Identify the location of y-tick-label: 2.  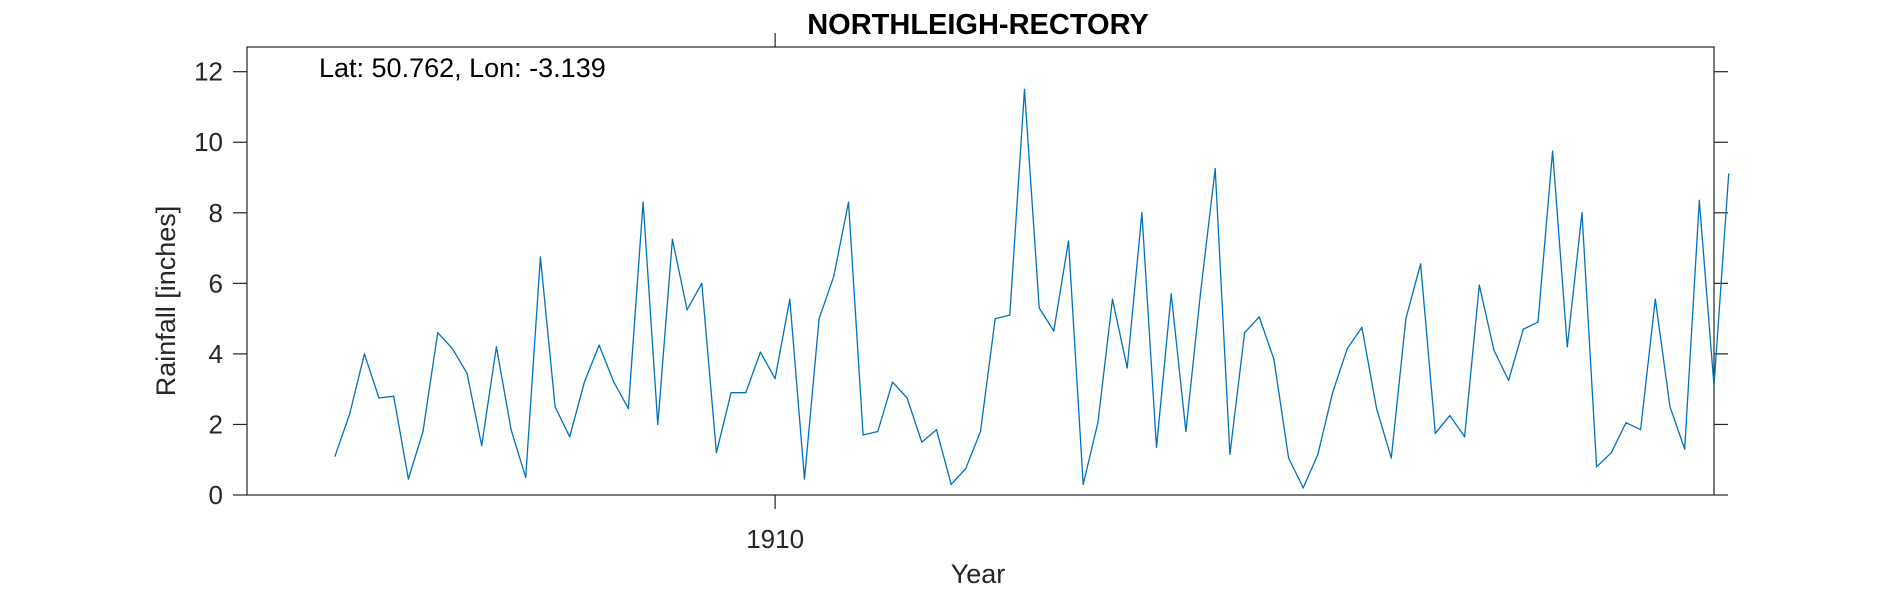
(216, 424).